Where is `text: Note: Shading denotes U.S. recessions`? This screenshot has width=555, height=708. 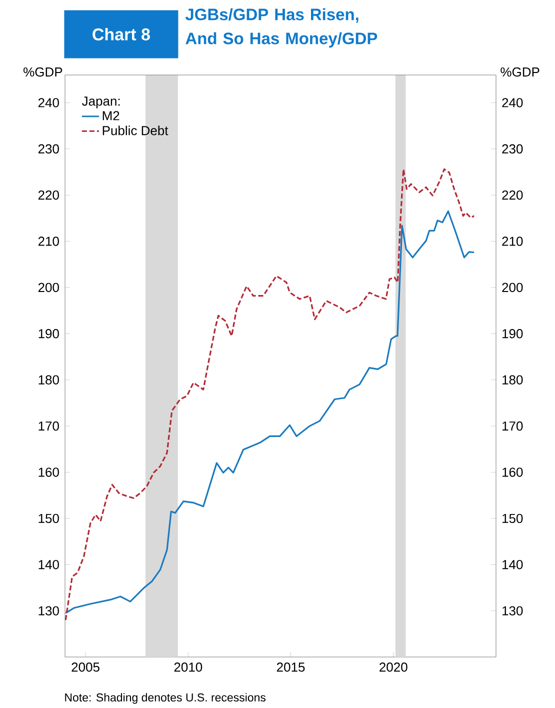 text: Note: Shading denotes U.S. recessions is located at coordinates (165, 698).